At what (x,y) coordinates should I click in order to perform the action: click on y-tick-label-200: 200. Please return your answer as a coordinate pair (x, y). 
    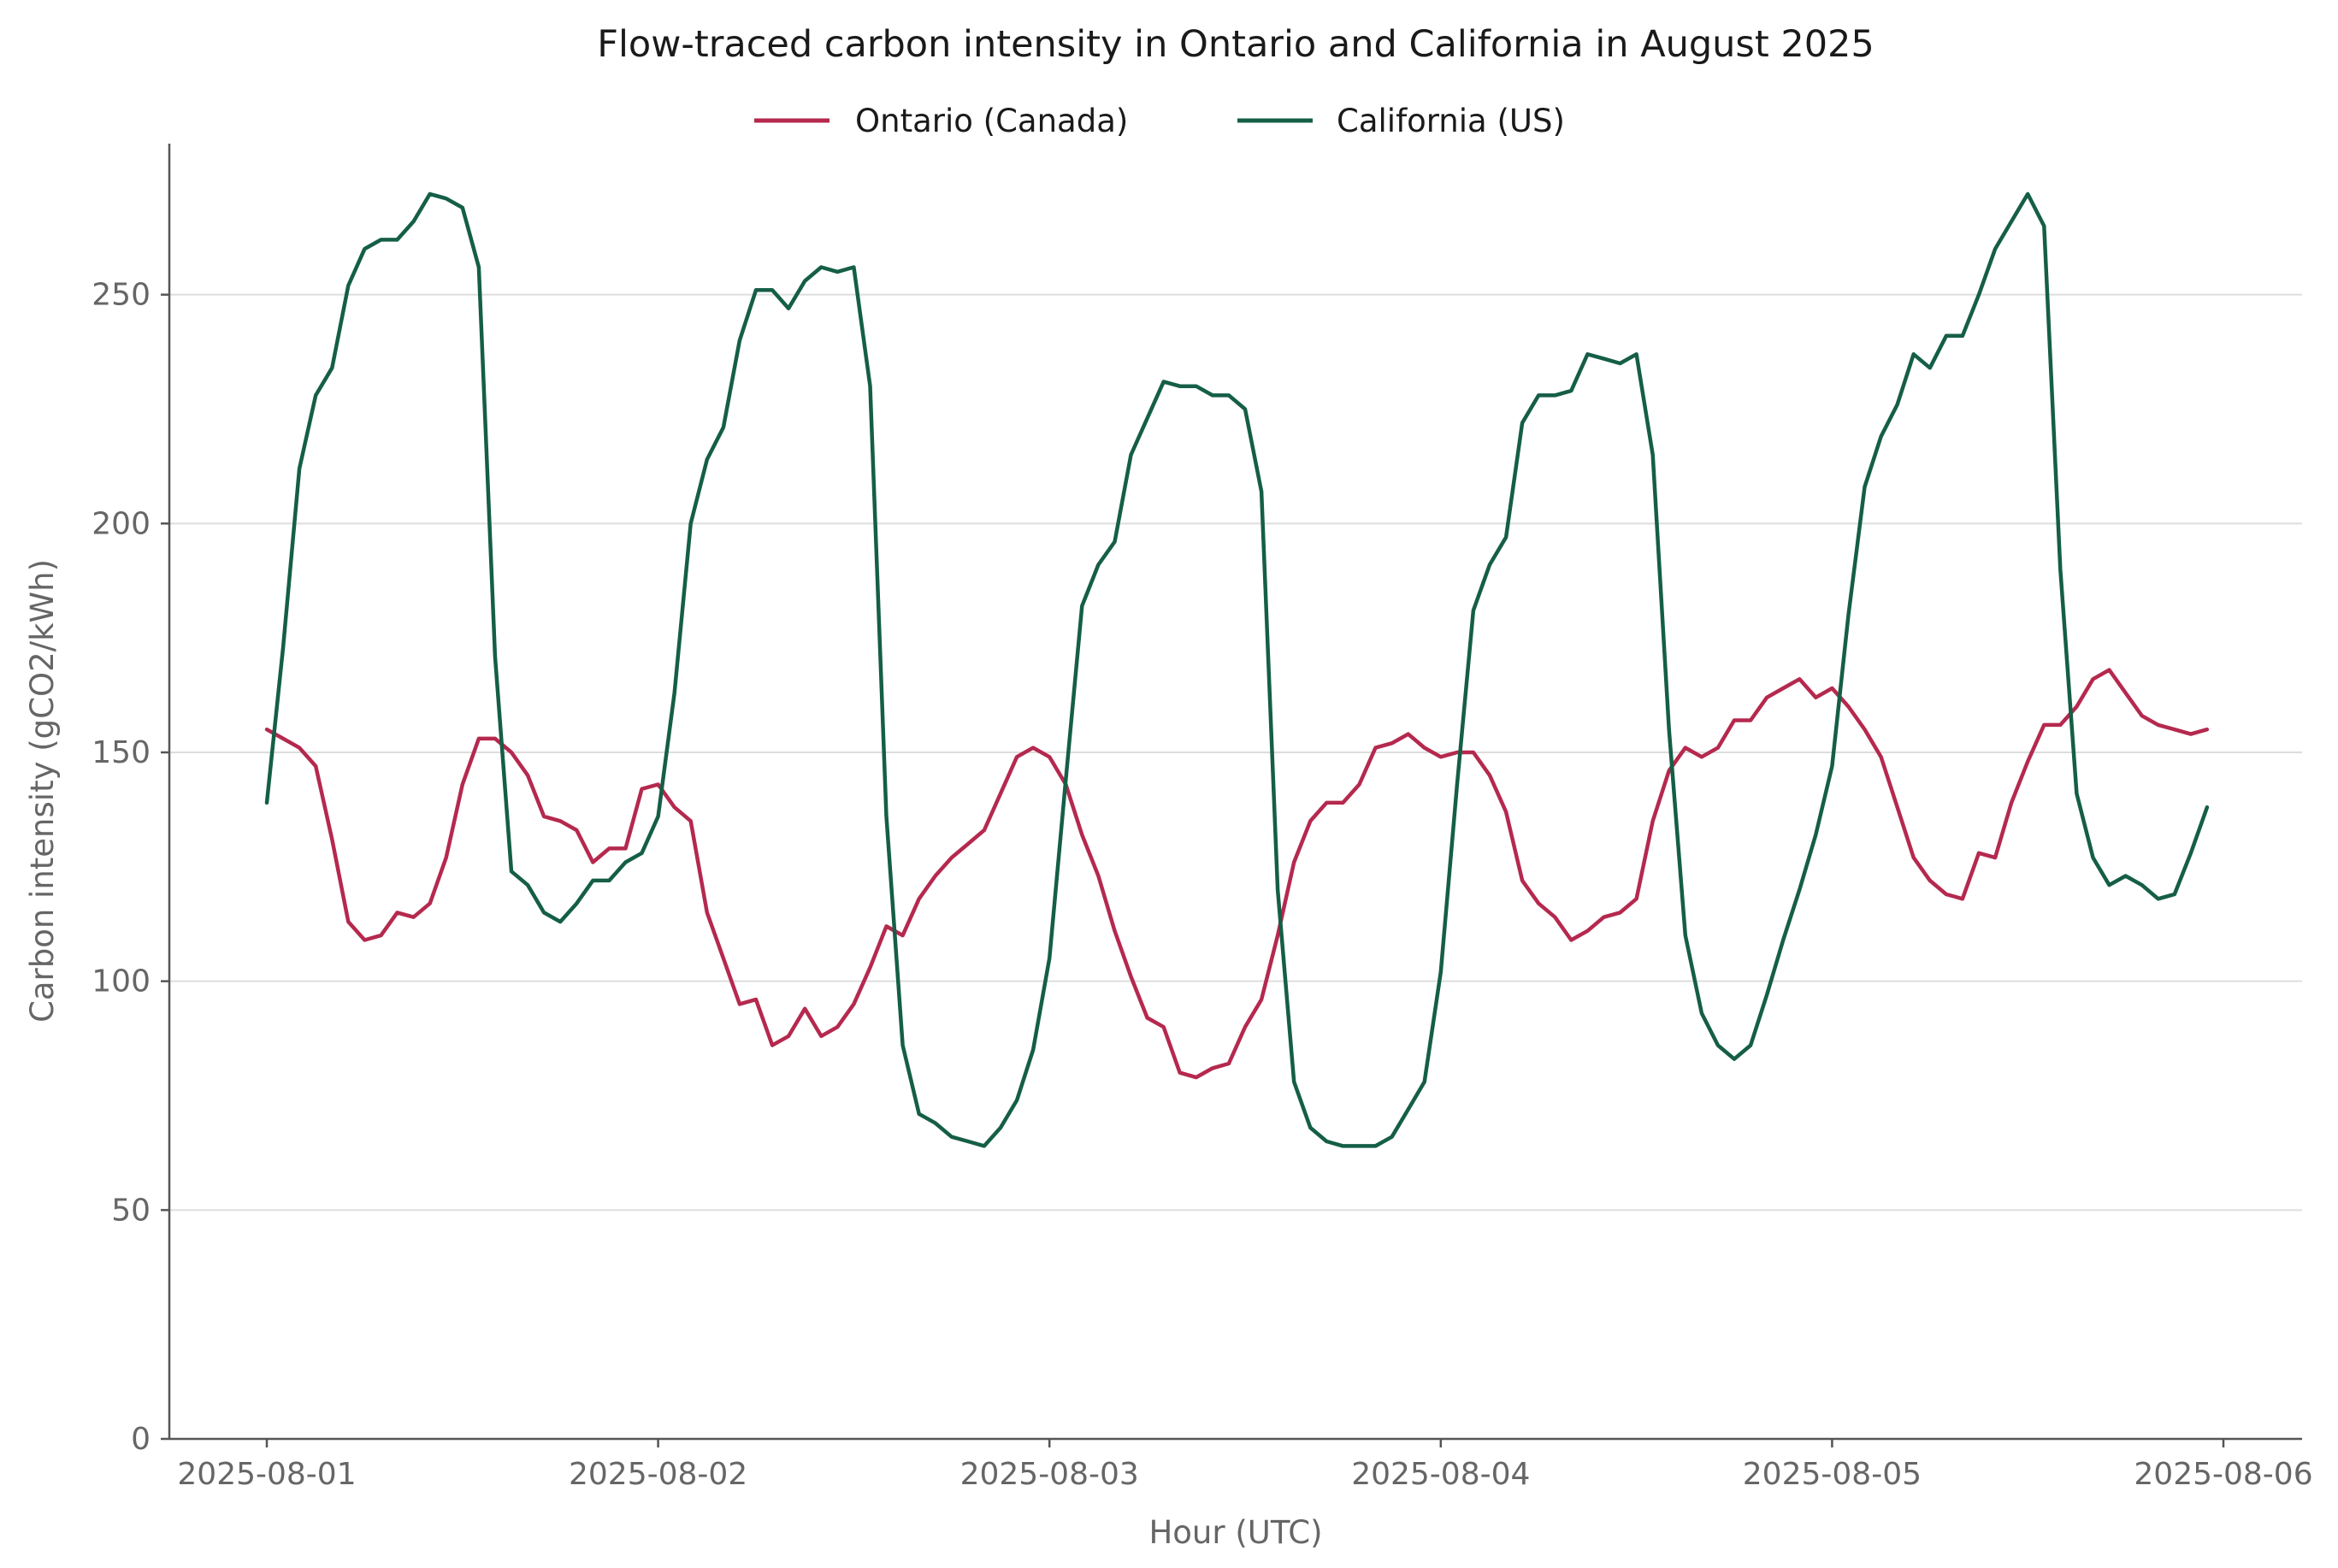
    Looking at the image, I should click on (121, 523).